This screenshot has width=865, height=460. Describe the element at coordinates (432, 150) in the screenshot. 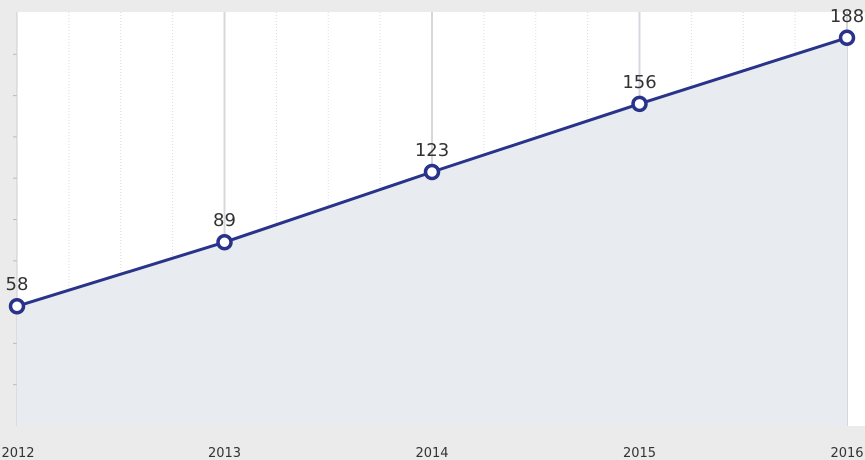

I see `data-label: 123` at that location.